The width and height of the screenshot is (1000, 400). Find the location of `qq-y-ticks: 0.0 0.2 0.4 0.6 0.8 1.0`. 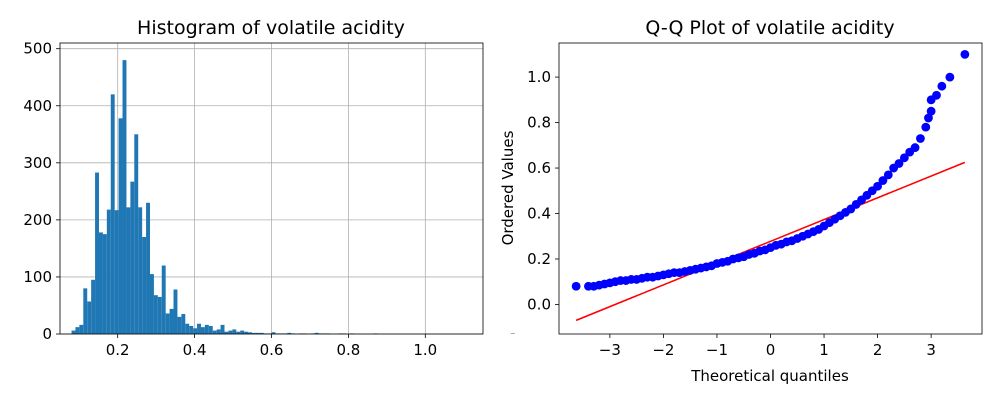

qq-y-ticks: 0.0 0.2 0.4 0.6 0.8 1.0 is located at coordinates (543, 190).